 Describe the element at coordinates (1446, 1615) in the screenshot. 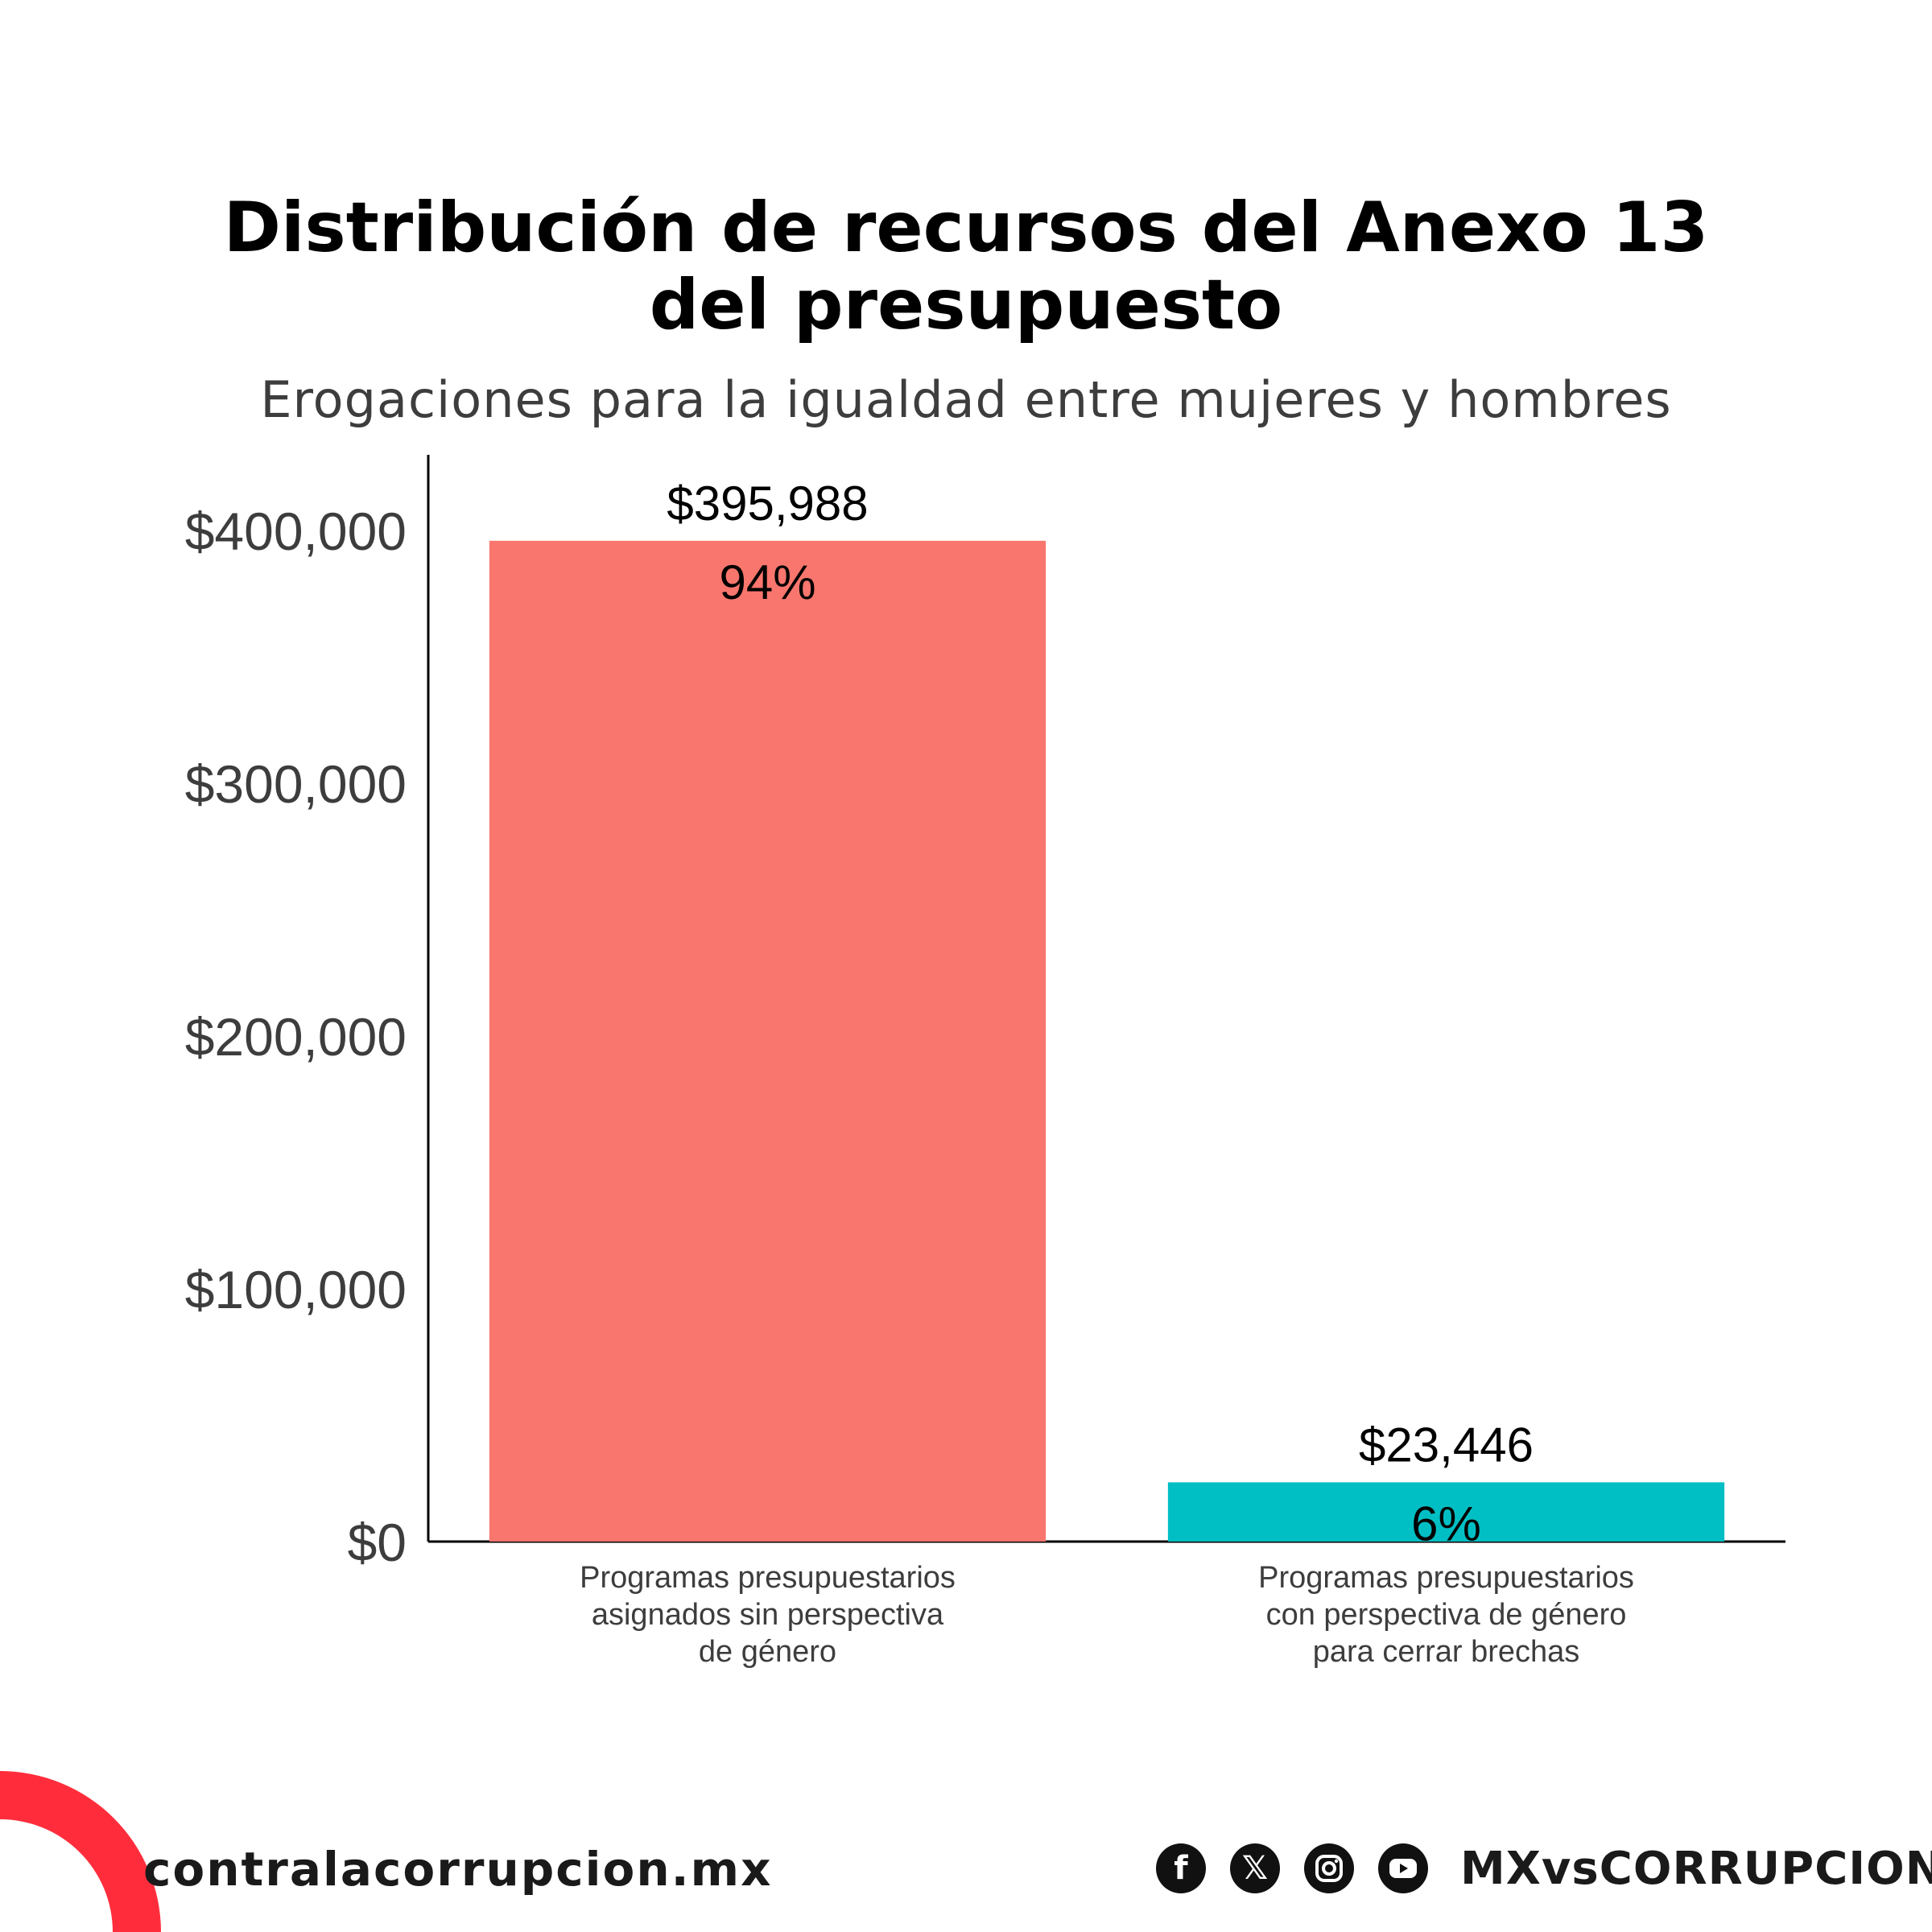

I see `x-tick-label: con perspectiva de género` at that location.